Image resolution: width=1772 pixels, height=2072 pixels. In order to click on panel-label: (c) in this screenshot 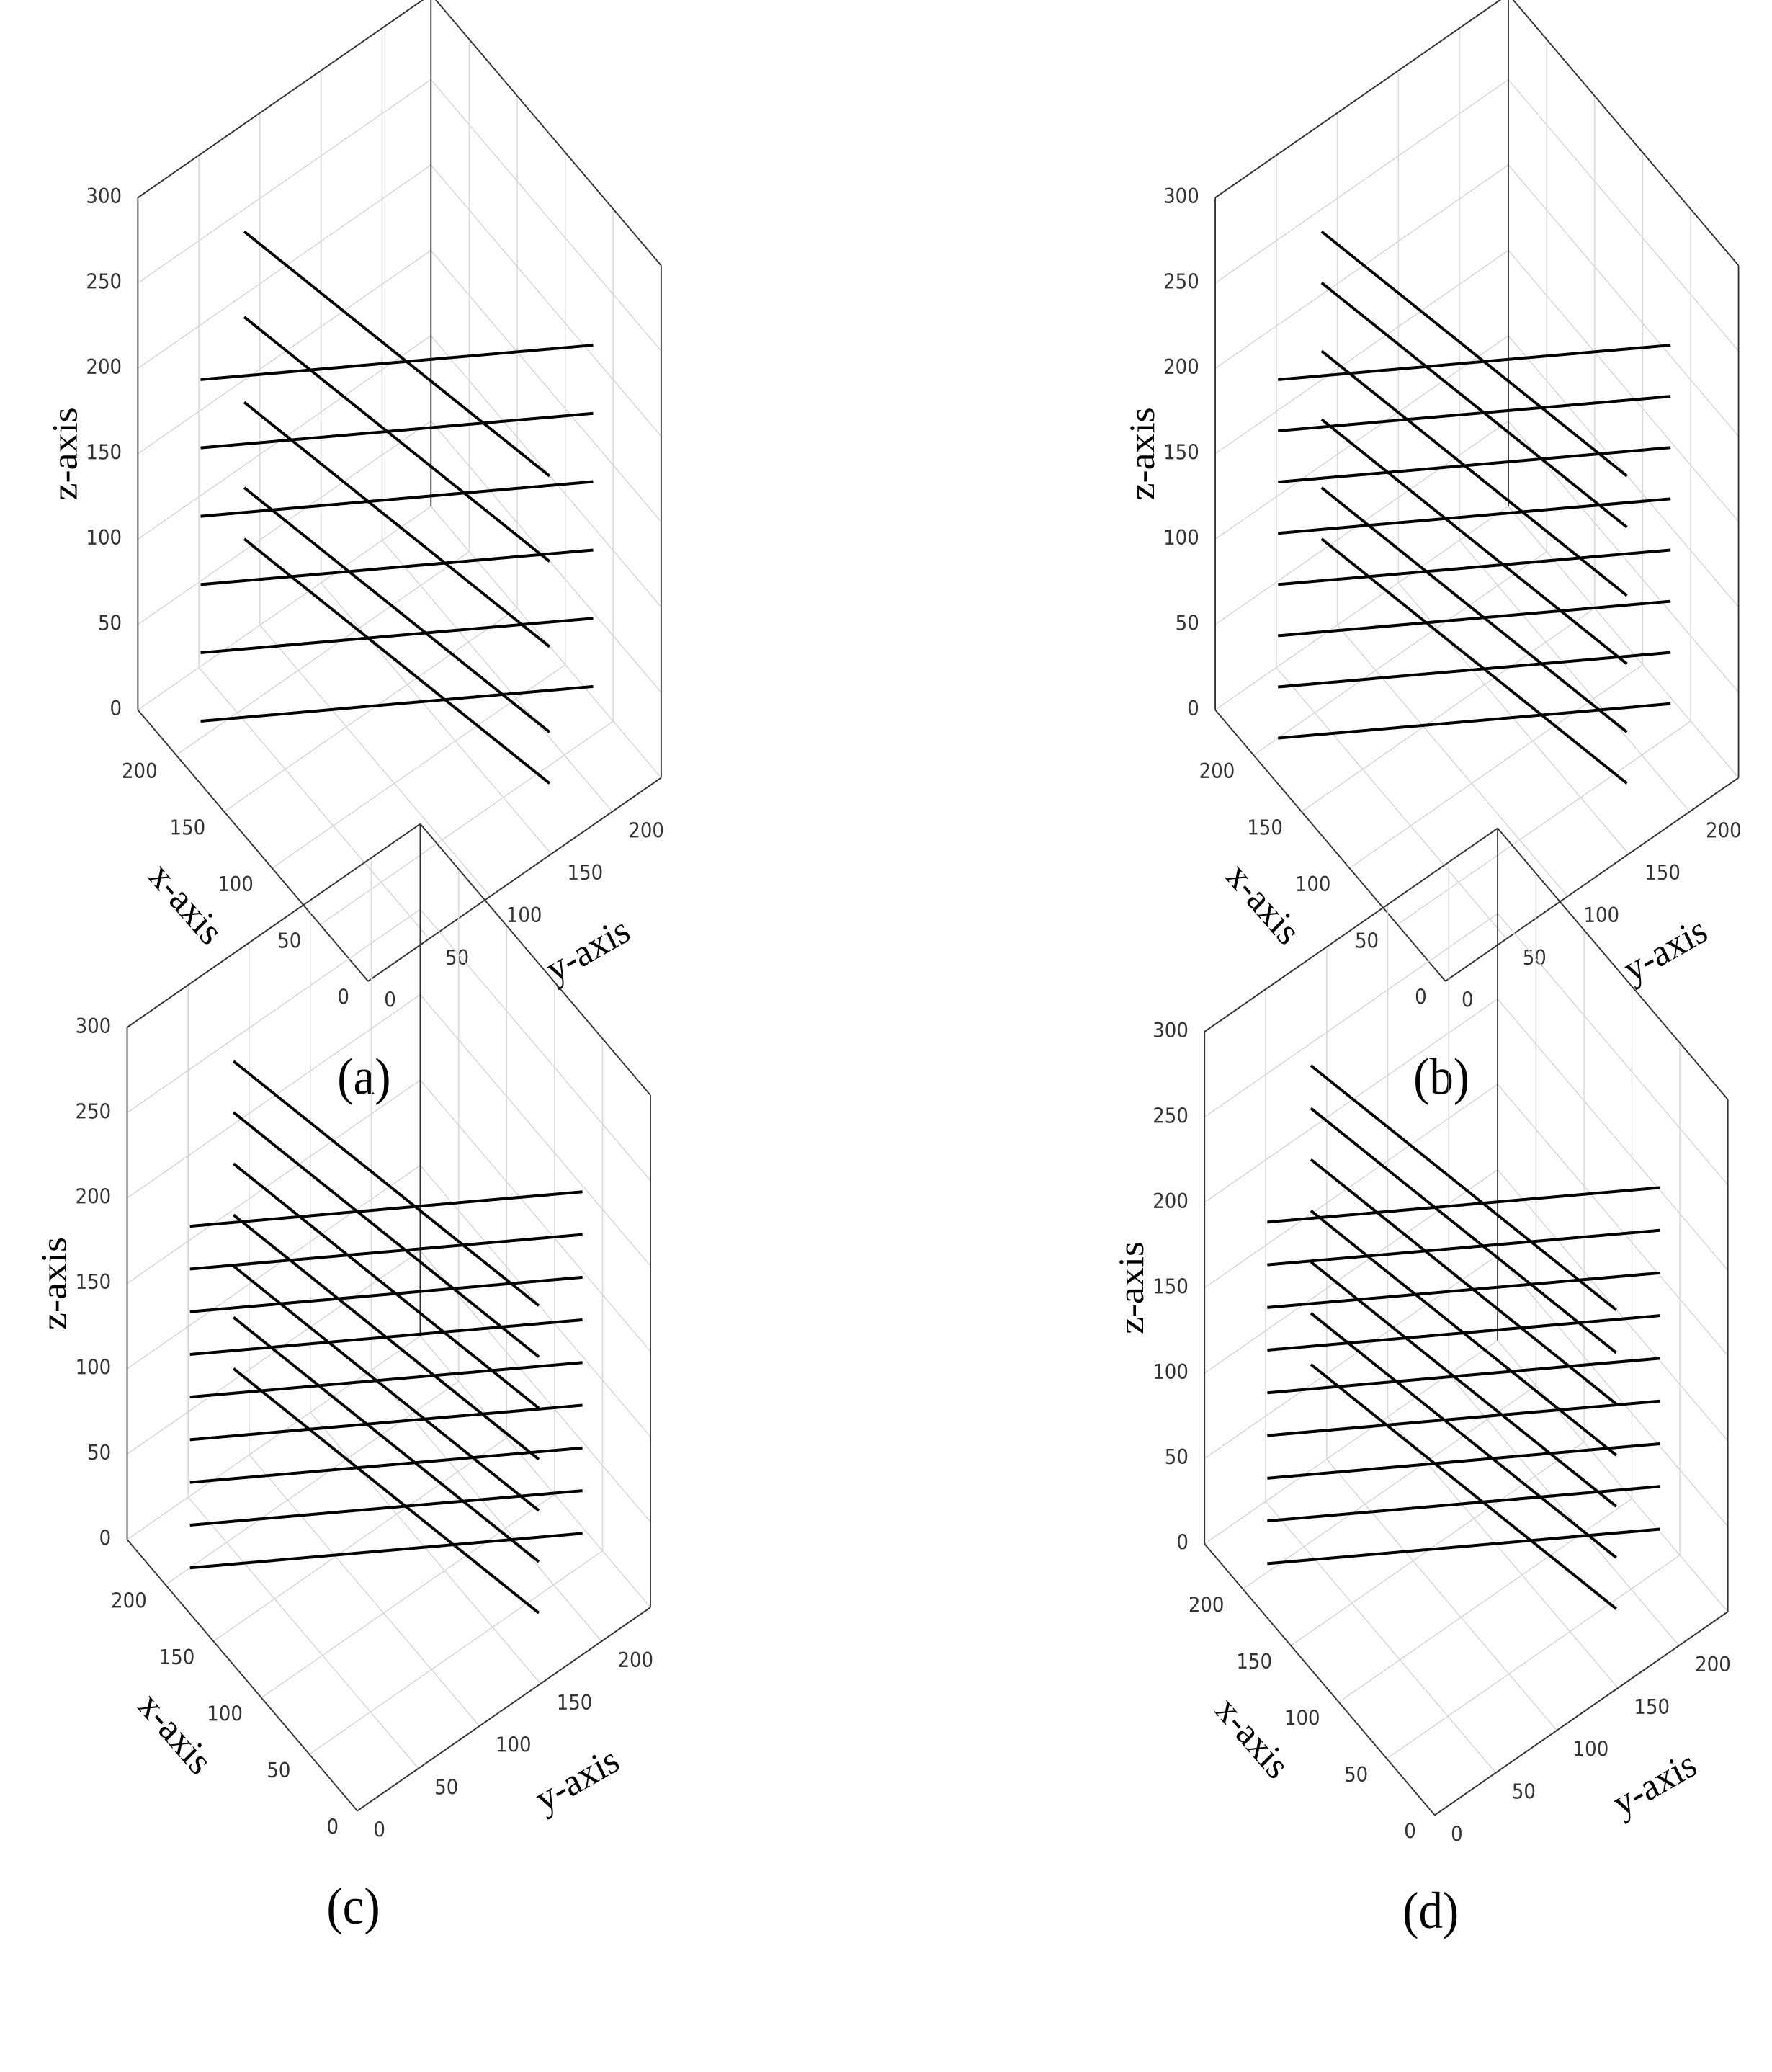, I will do `click(353, 1907)`.